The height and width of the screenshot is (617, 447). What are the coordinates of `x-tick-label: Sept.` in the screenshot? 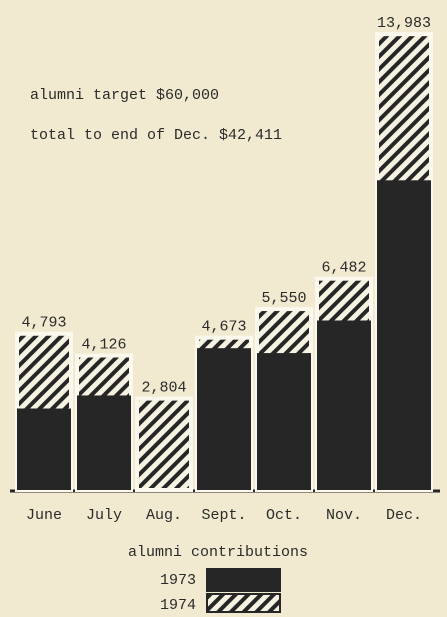 It's located at (223, 515).